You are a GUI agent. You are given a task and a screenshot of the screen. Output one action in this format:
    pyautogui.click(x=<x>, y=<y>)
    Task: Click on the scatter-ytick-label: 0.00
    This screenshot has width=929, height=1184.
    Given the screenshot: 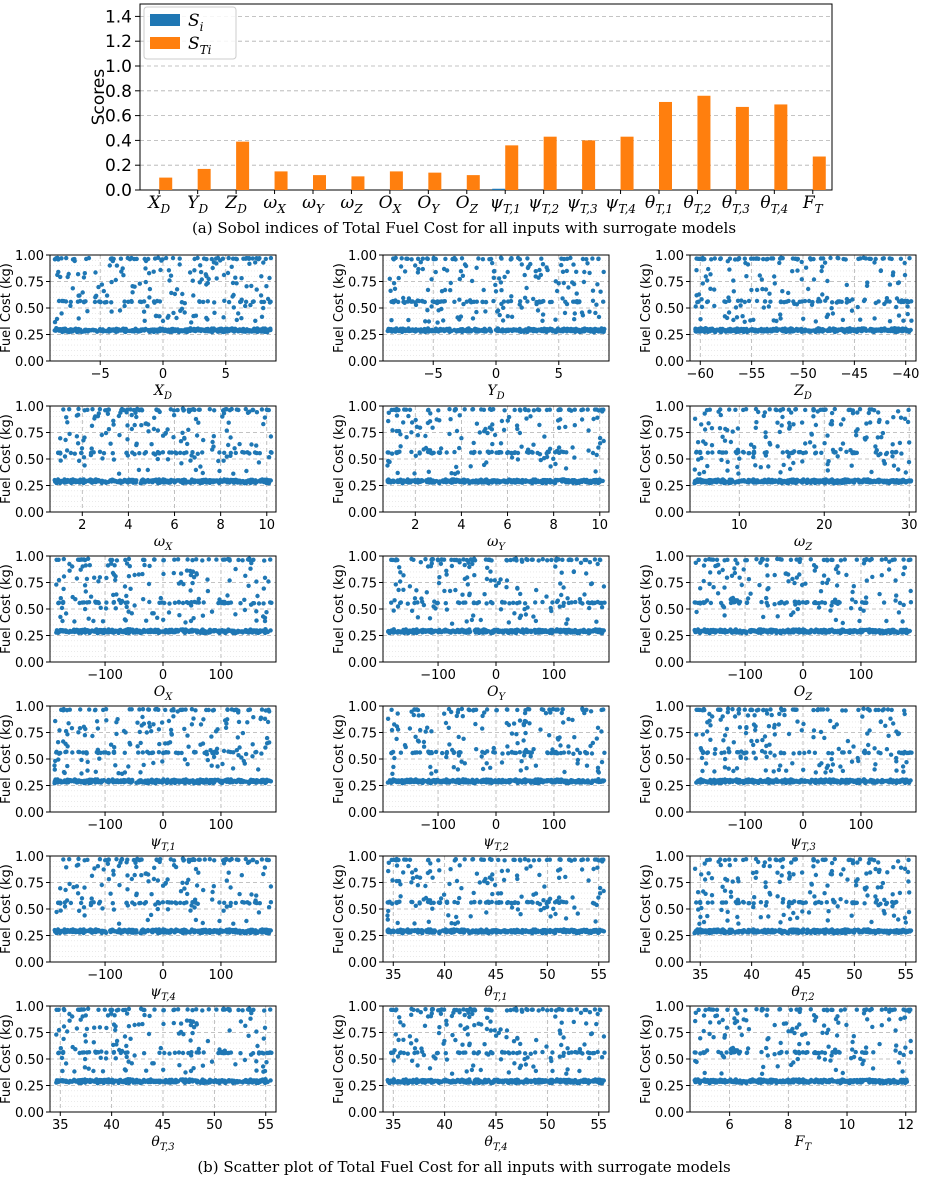 What is the action you would take?
    pyautogui.click(x=362, y=663)
    